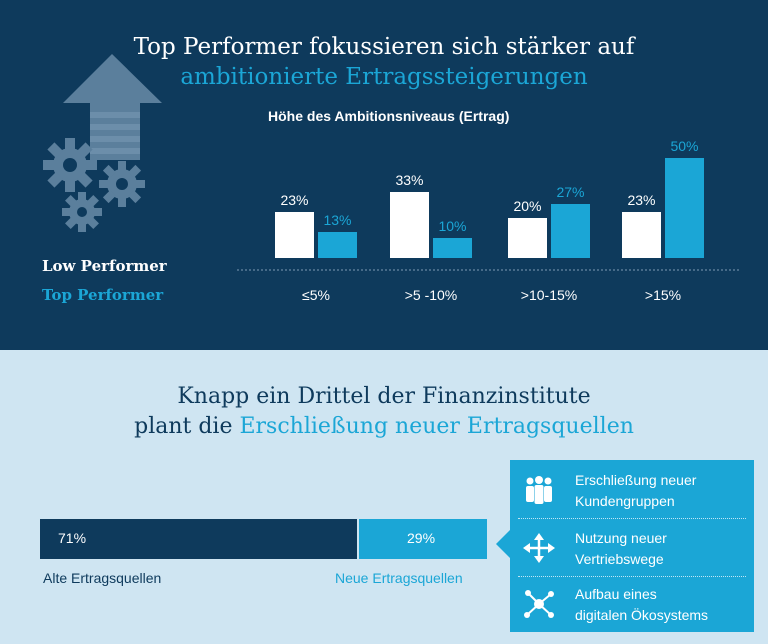 Image resolution: width=768 pixels, height=644 pixels. Describe the element at coordinates (103, 295) in the screenshot. I see `legend-top-performer: Top Performer` at that location.